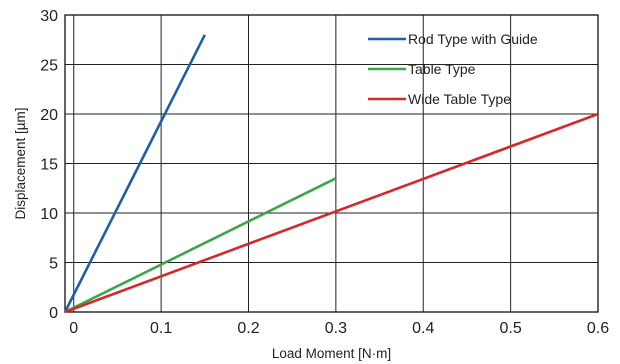  I want to click on legend-label-0: Rod Type with Guide, so click(473, 39).